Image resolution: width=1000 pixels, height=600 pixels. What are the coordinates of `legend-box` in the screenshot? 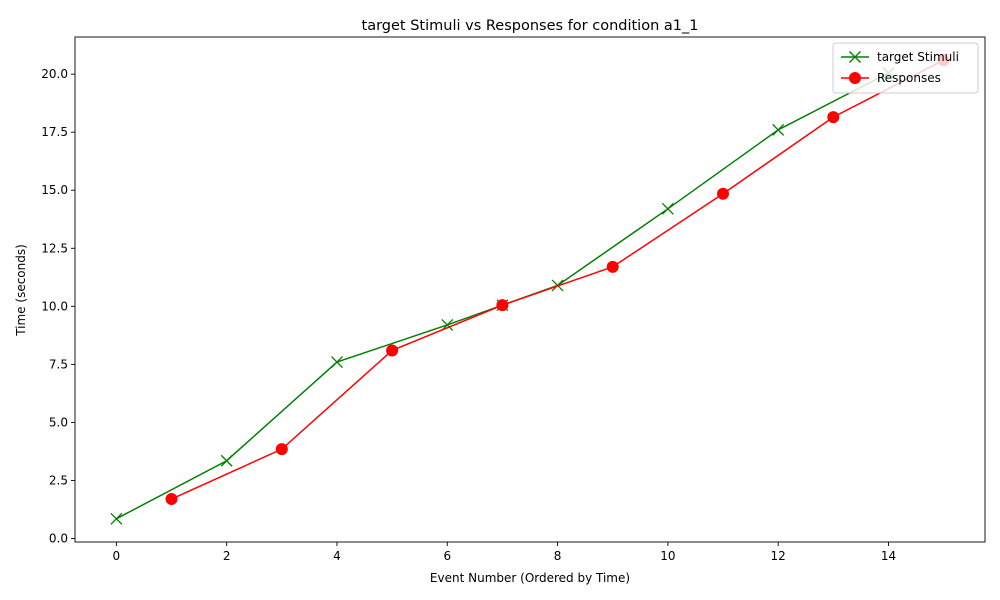 It's located at (905, 68).